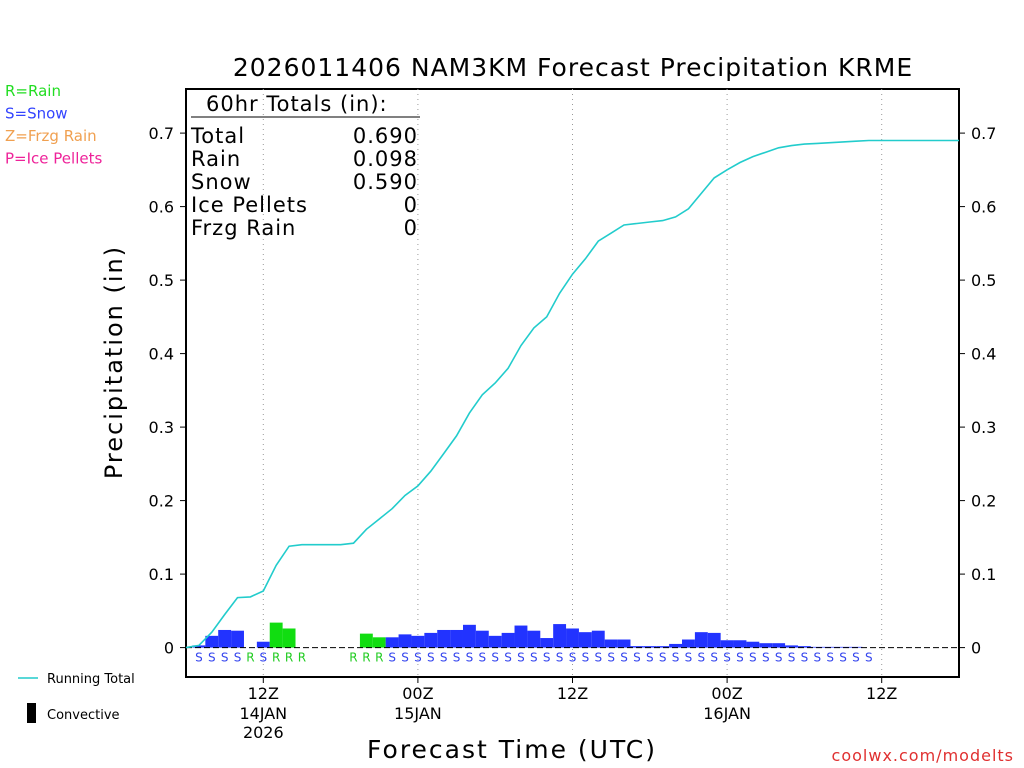 This screenshot has width=1024, height=768. I want to click on y-tick-label-right: 0.4, so click(983, 354).